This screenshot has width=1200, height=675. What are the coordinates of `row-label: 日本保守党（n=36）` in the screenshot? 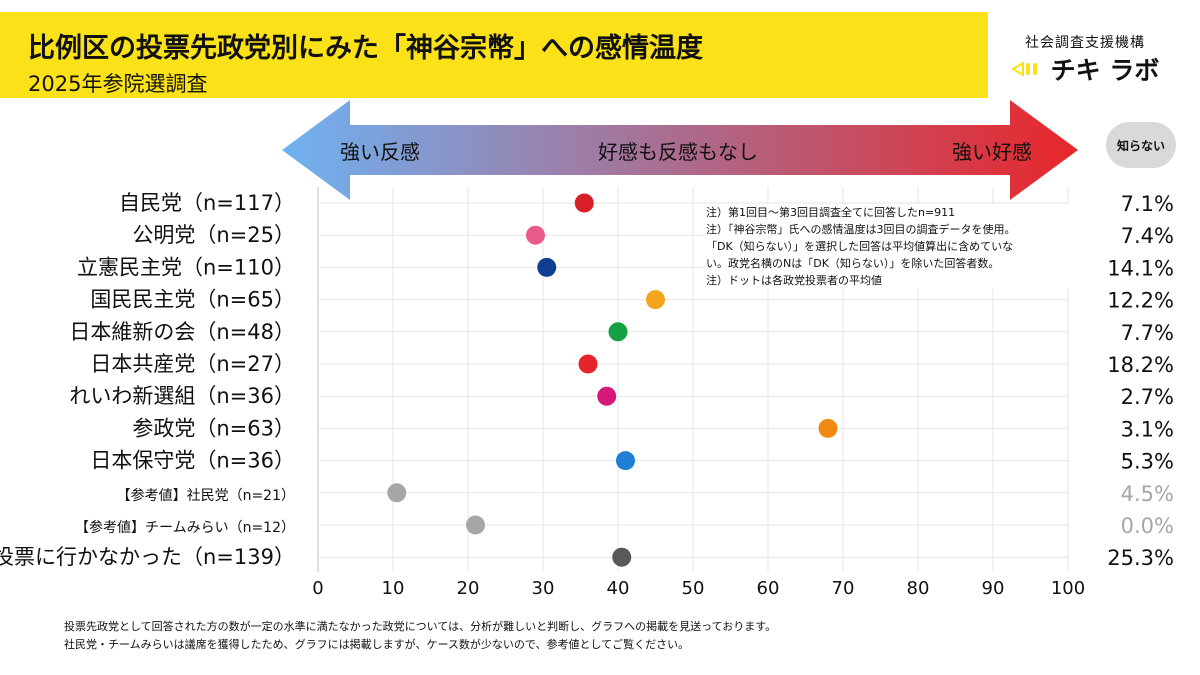 It's located at (192, 461).